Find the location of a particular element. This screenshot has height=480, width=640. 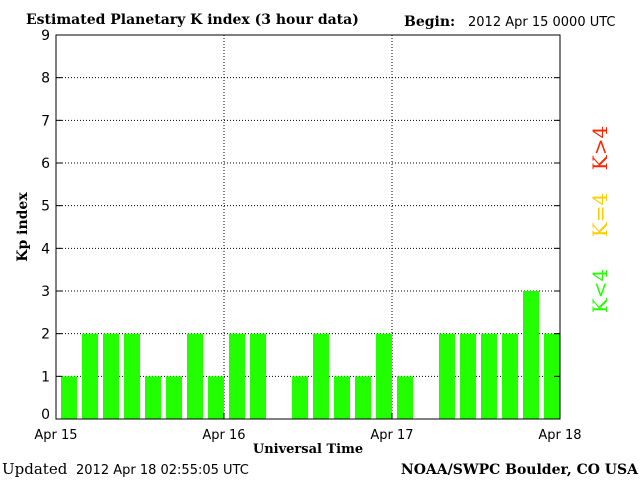

source-credit: NOAA/SWPC Boulder, CO USA is located at coordinates (520, 470).